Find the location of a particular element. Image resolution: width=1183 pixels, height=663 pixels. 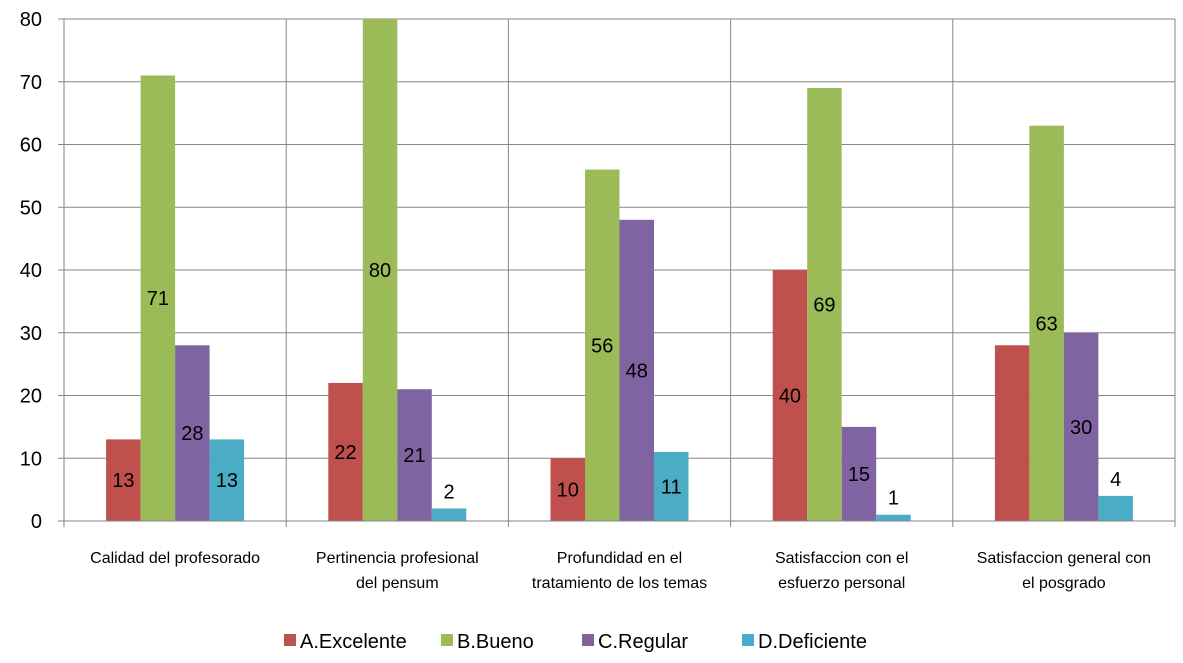

legend-label: D.Deficiente is located at coordinates (812, 642).